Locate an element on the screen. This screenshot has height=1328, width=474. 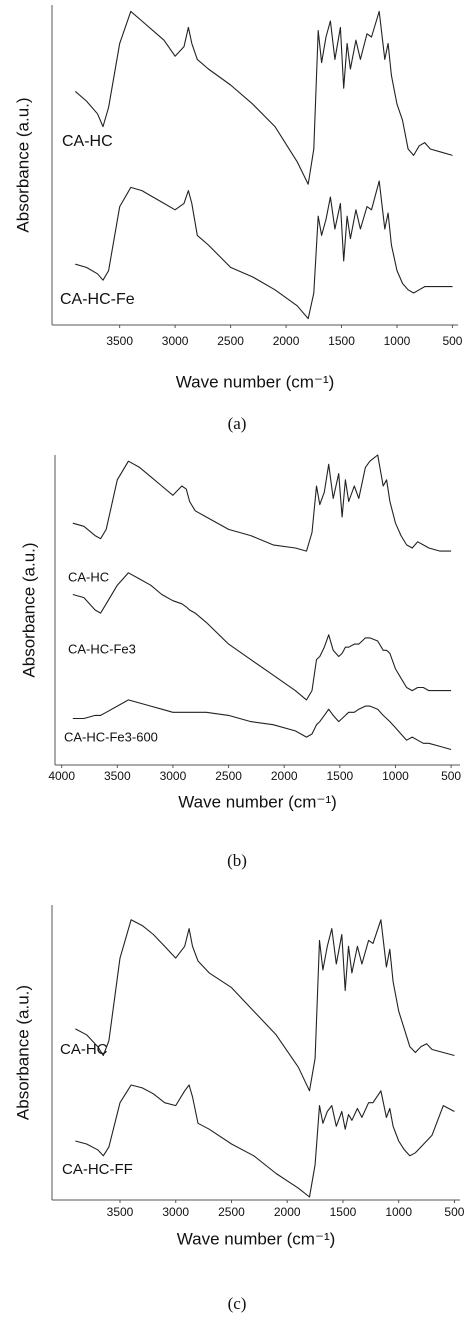
panel-label: (b) is located at coordinates (237, 860).